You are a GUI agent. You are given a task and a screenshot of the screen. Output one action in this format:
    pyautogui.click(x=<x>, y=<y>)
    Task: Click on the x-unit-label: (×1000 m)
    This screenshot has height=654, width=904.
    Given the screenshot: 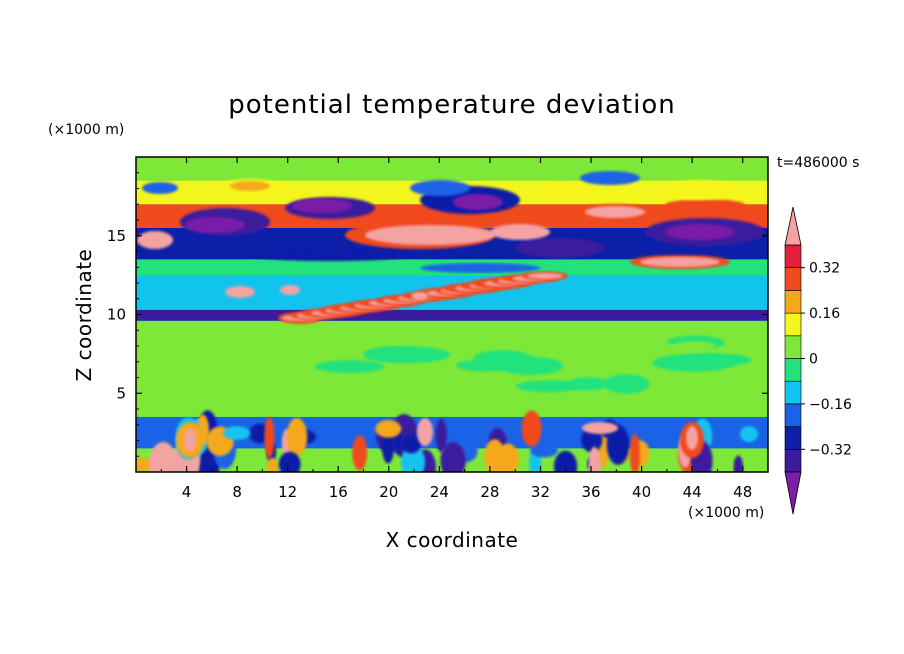 What is the action you would take?
    pyautogui.click(x=726, y=513)
    